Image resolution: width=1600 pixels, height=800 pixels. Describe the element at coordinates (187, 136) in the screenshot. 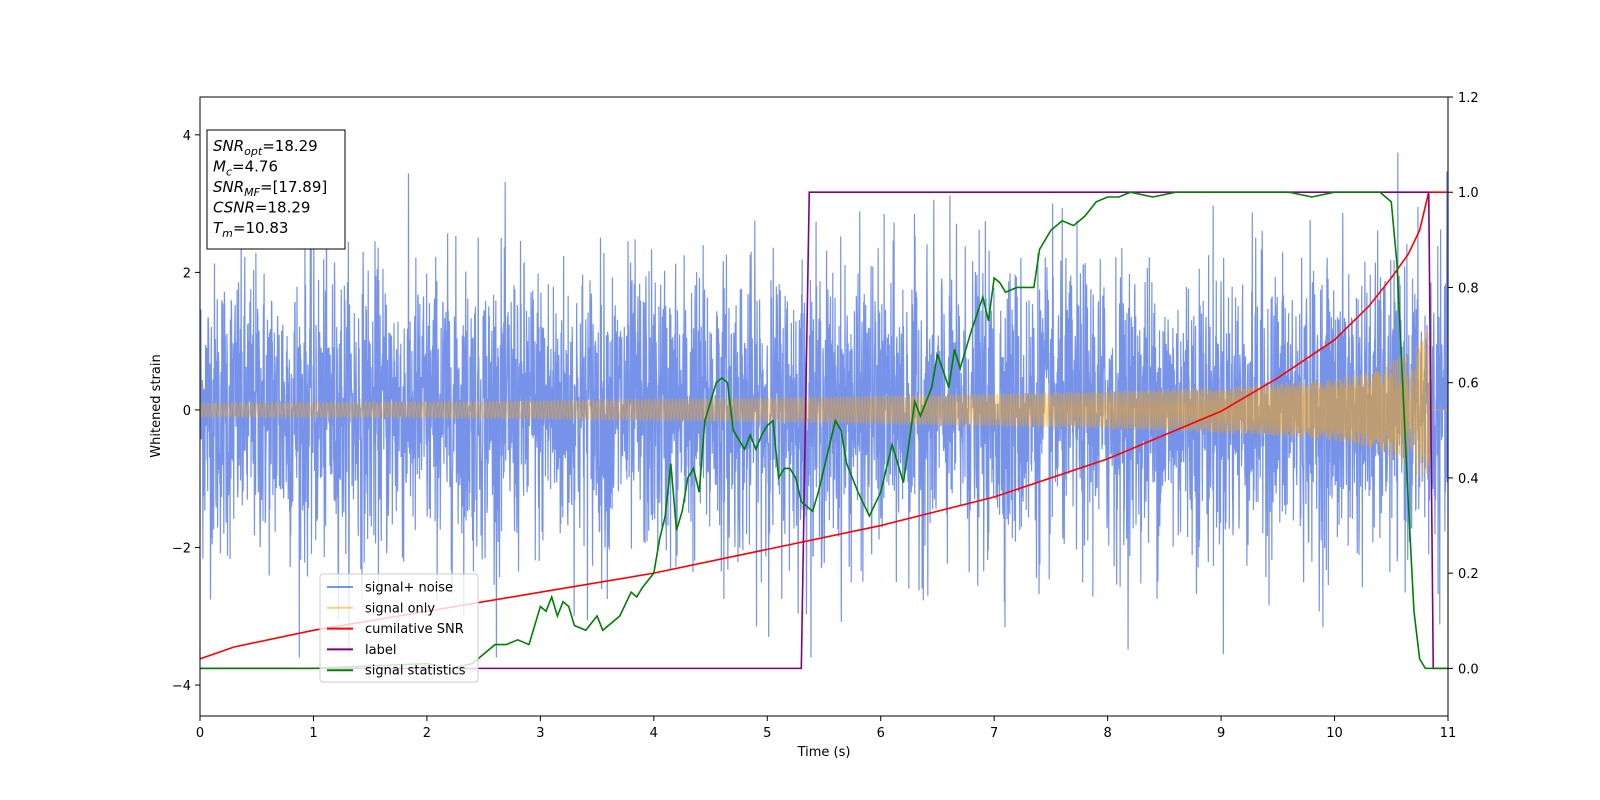

I see `y-left-tick-label: 4` at that location.